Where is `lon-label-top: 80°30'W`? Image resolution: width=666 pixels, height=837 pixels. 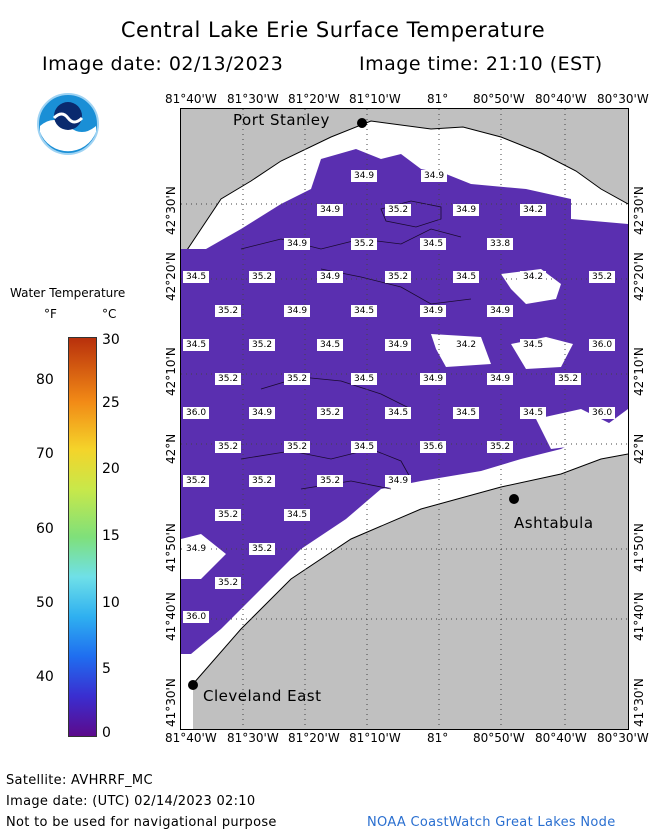
lon-label-top: 80°30'W is located at coordinates (623, 99).